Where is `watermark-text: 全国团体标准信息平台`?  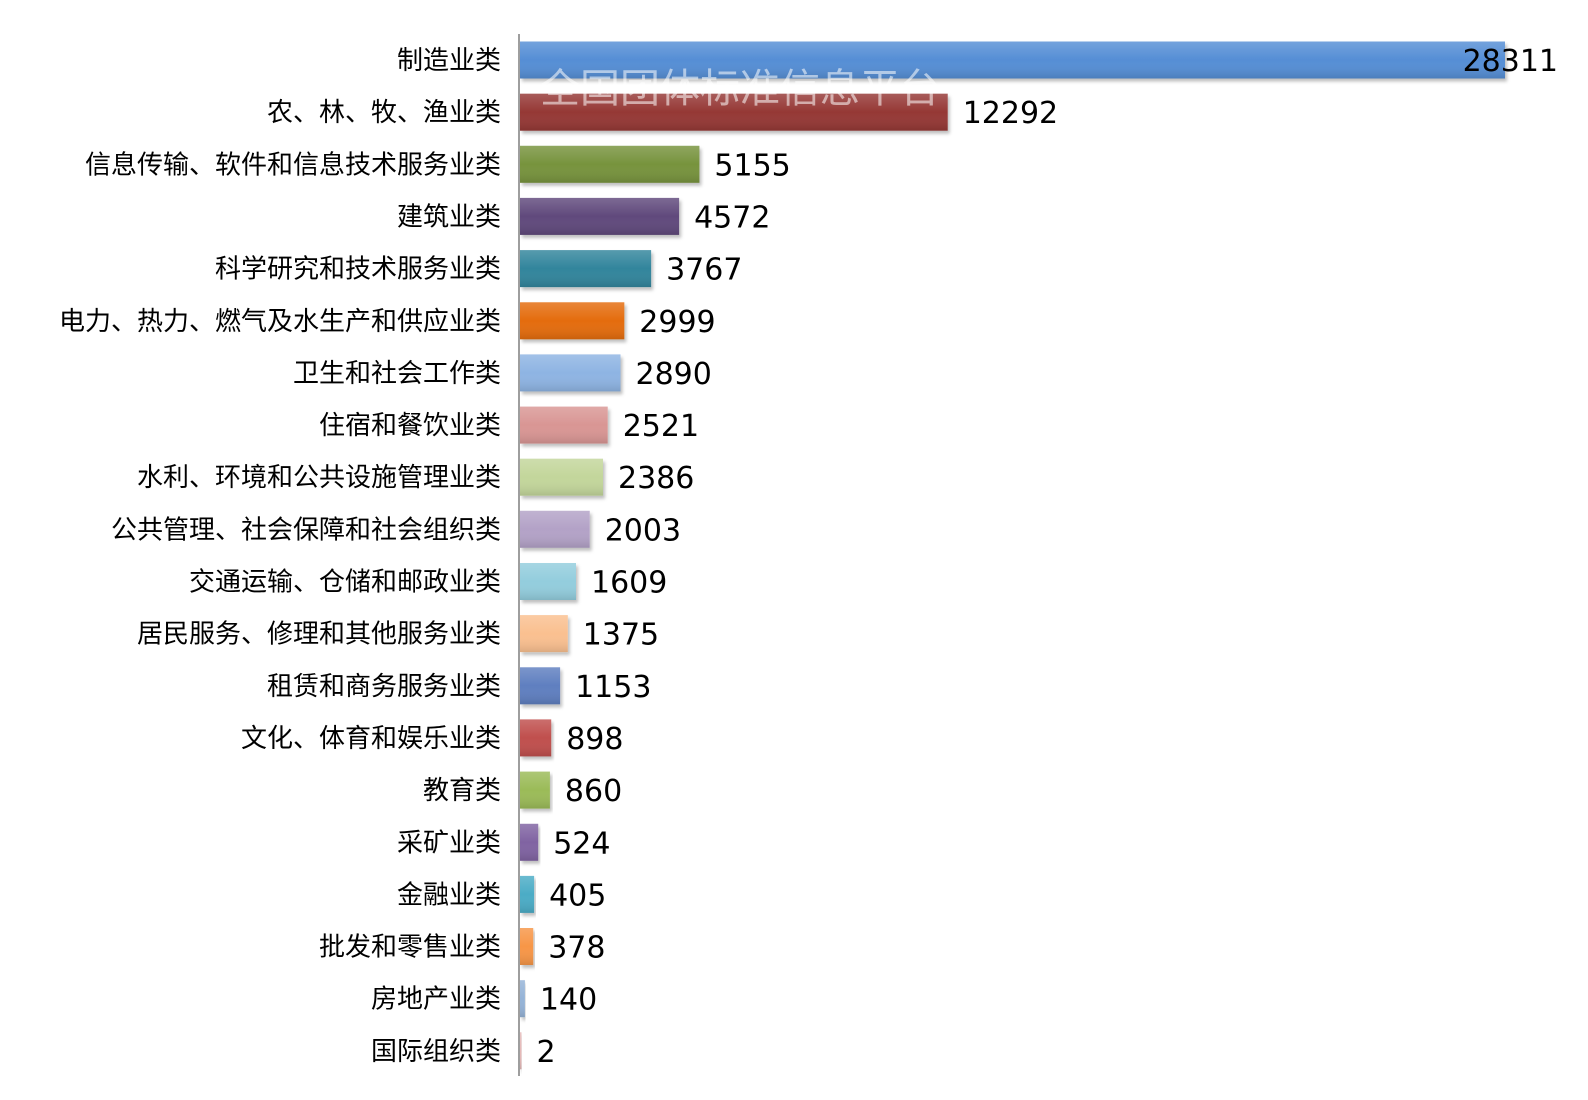
watermark-text: 全国团体标准信息平台 is located at coordinates (740, 89).